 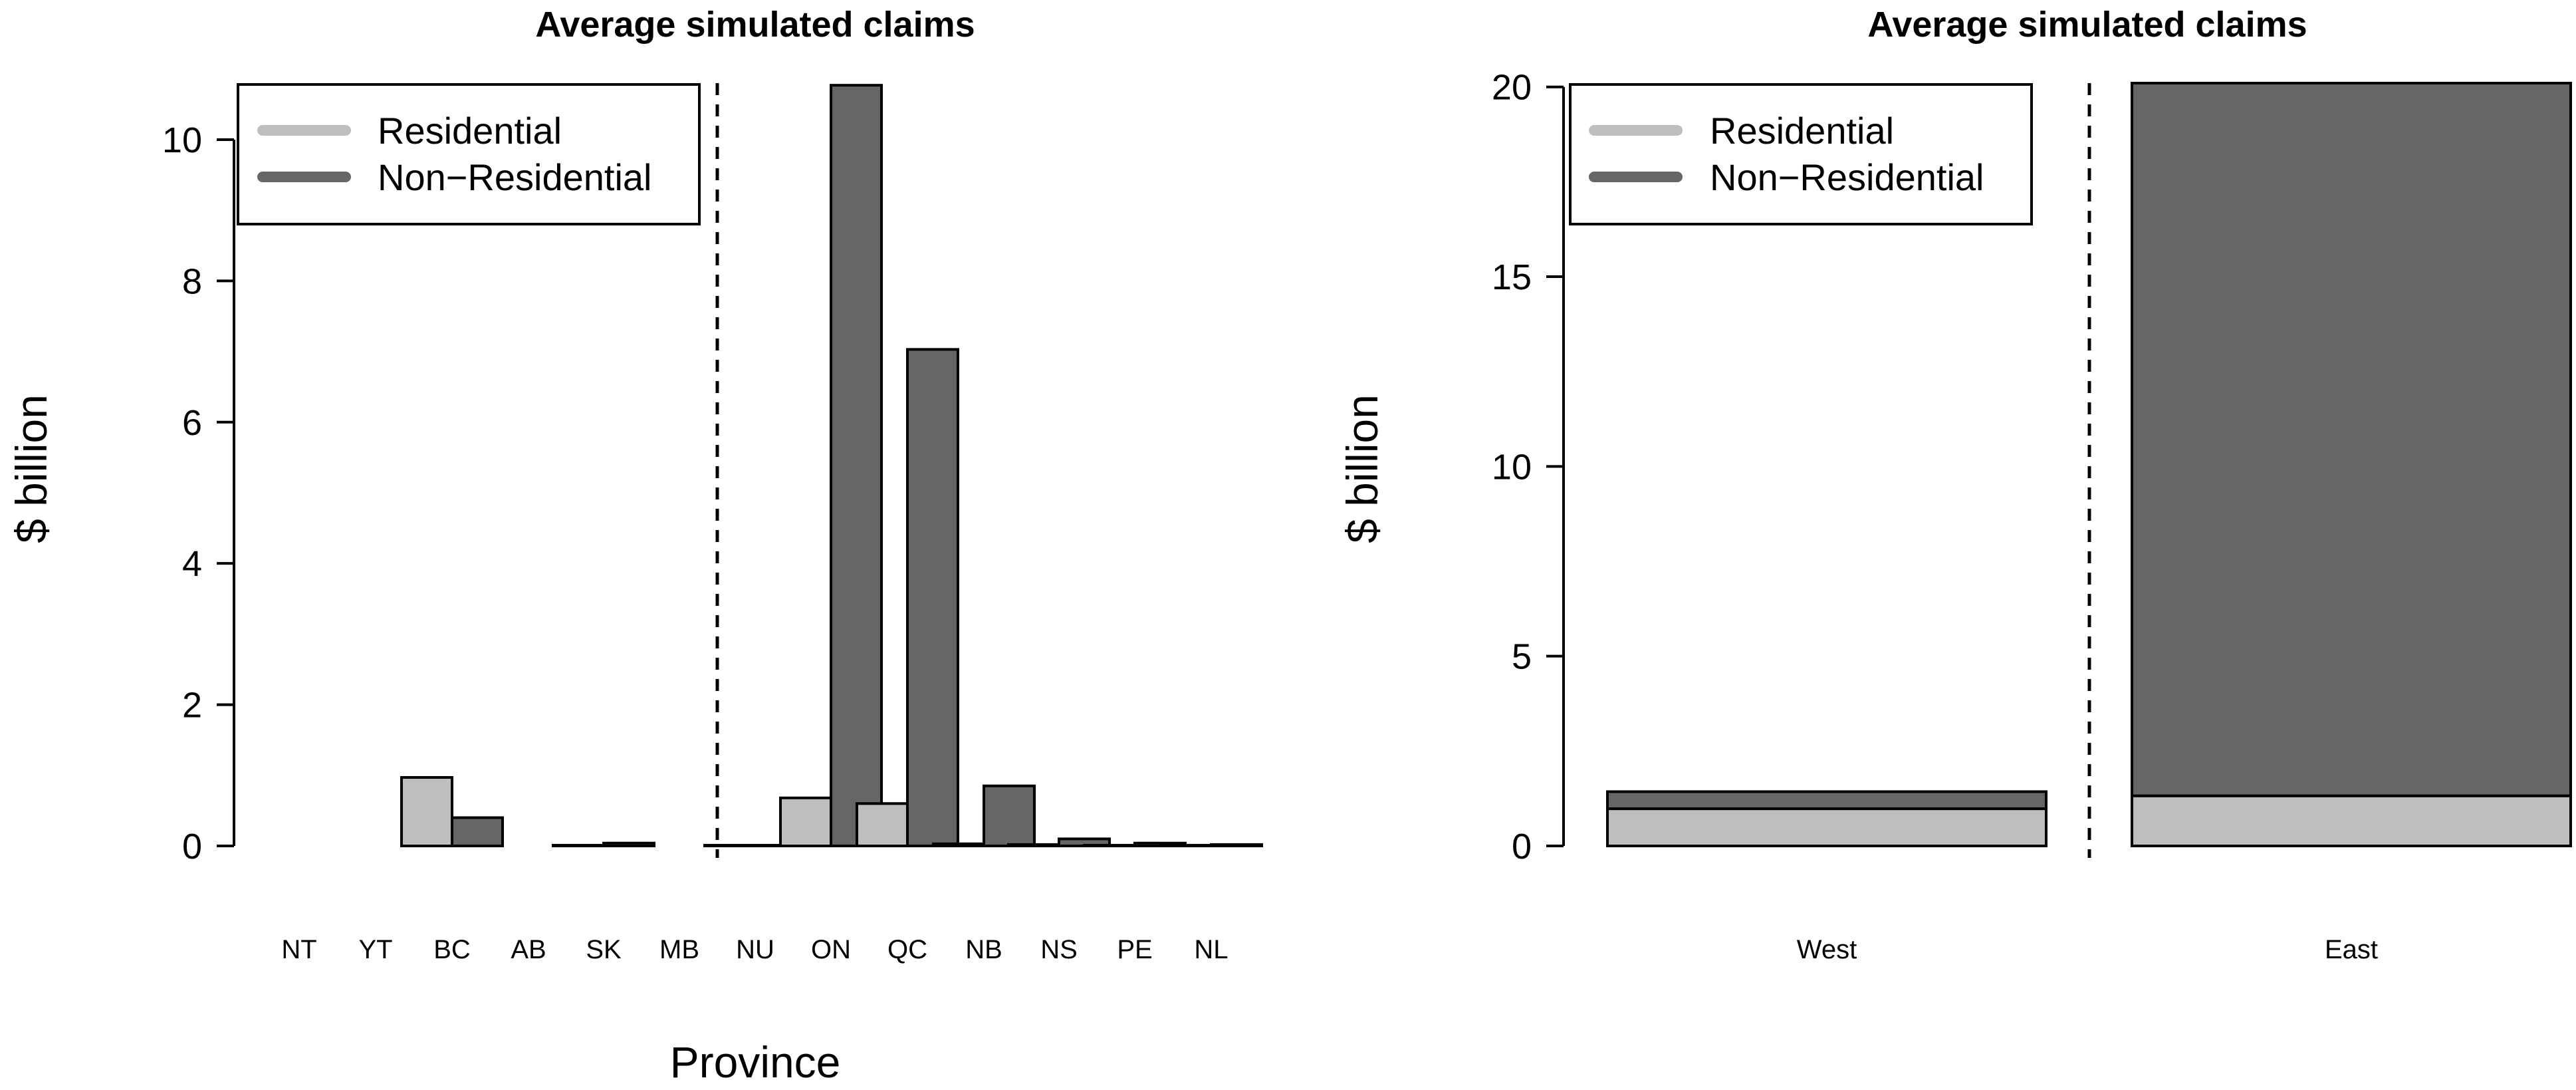 I want to click on x-tick-label-west: West, so click(x=1827, y=949).